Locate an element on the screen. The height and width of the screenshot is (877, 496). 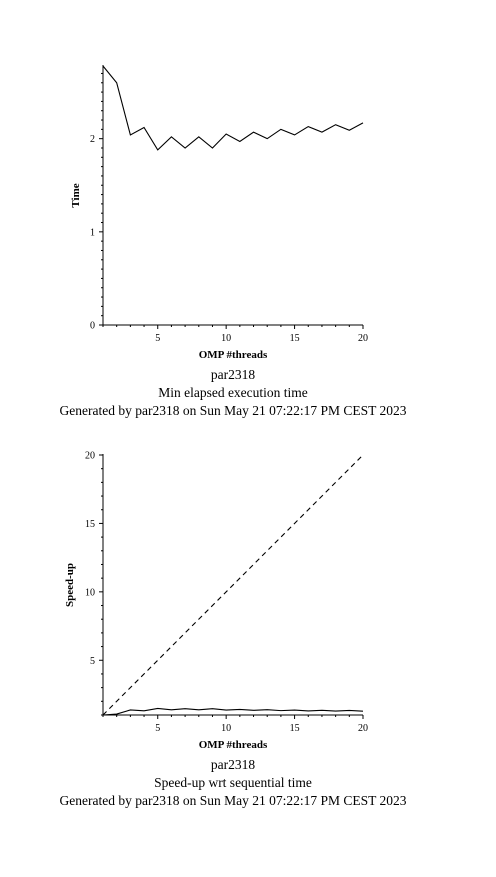
caption-2-title: Speed-up wrt sequential time is located at coordinates (233, 782).